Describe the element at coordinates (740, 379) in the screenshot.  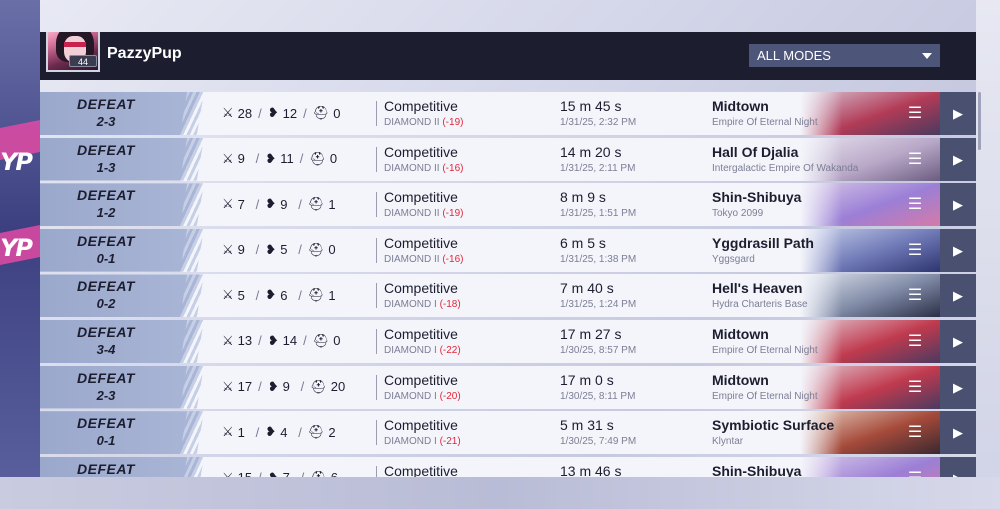
I see `map-name: Midtown` at that location.